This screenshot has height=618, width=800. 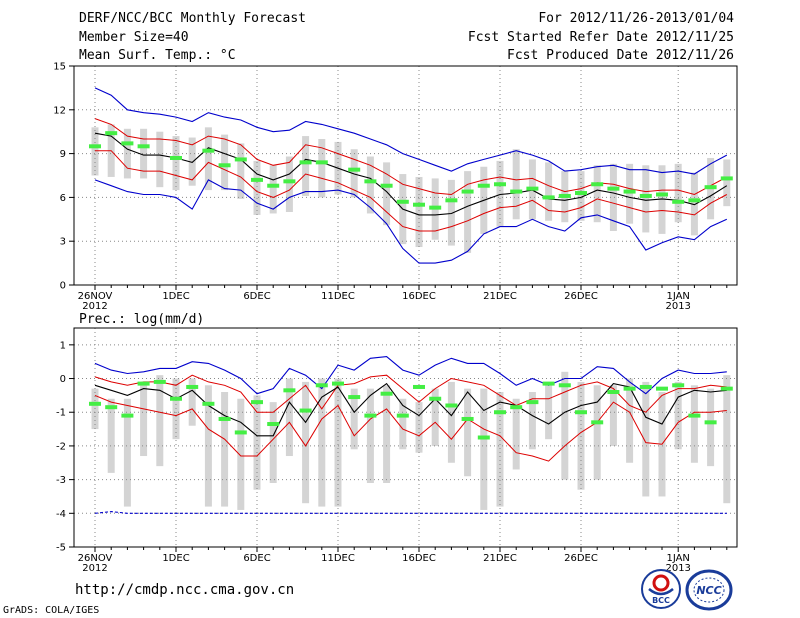 What do you see at coordinates (95, 558) in the screenshot?
I see `x-tick-label: 26NOV` at bounding box center [95, 558].